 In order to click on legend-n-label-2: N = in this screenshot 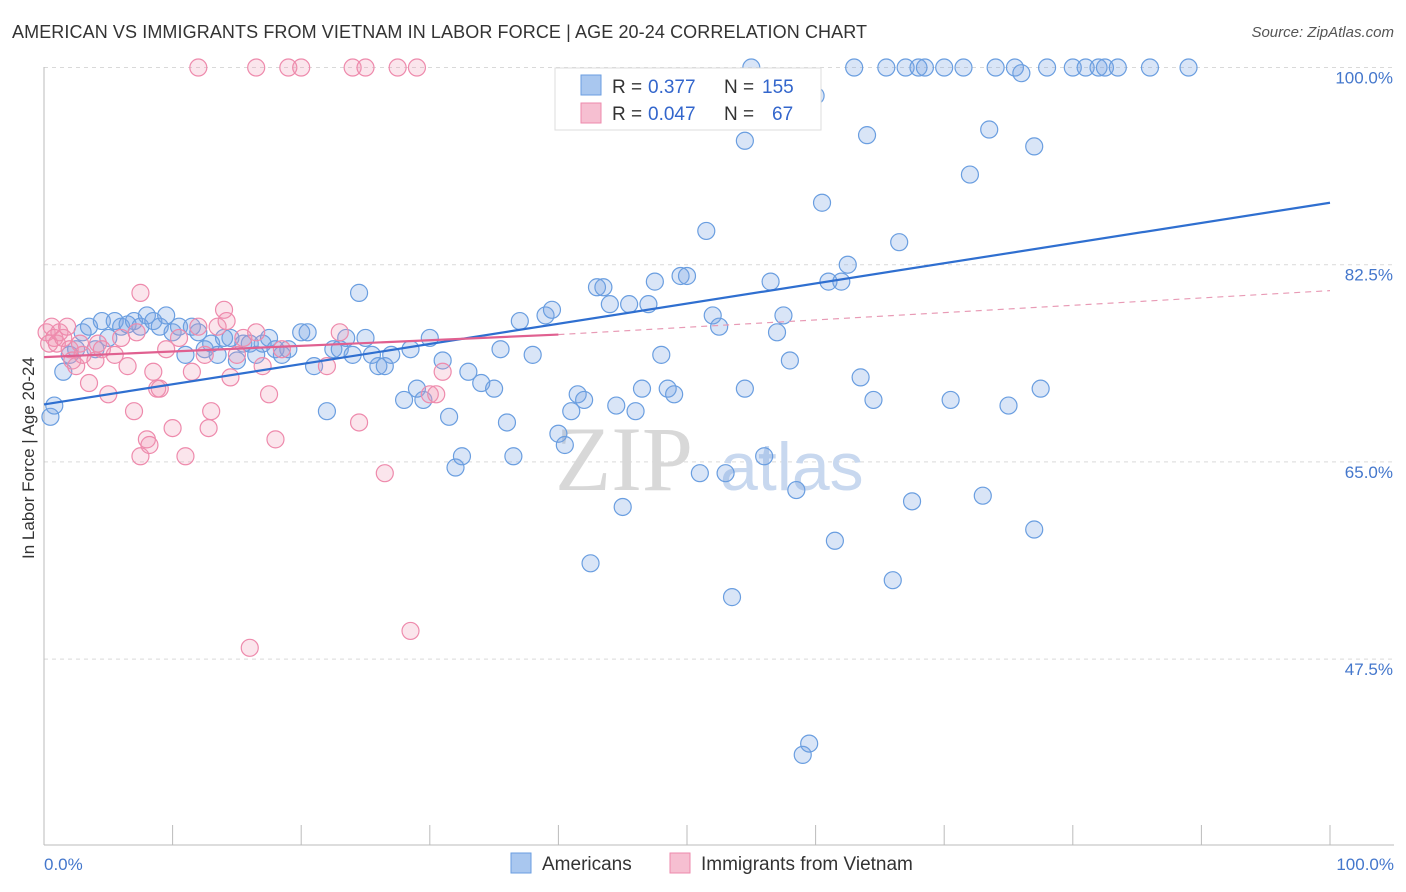, I will do `click(739, 114)`.